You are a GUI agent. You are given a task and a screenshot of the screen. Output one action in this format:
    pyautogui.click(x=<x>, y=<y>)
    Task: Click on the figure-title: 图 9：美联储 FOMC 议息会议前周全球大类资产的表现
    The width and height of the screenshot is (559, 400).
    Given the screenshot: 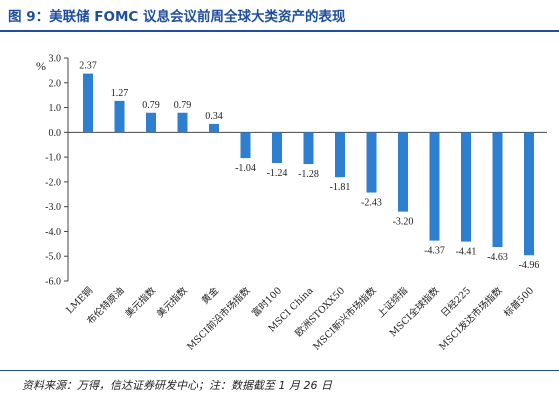 What is the action you would take?
    pyautogui.click(x=177, y=17)
    